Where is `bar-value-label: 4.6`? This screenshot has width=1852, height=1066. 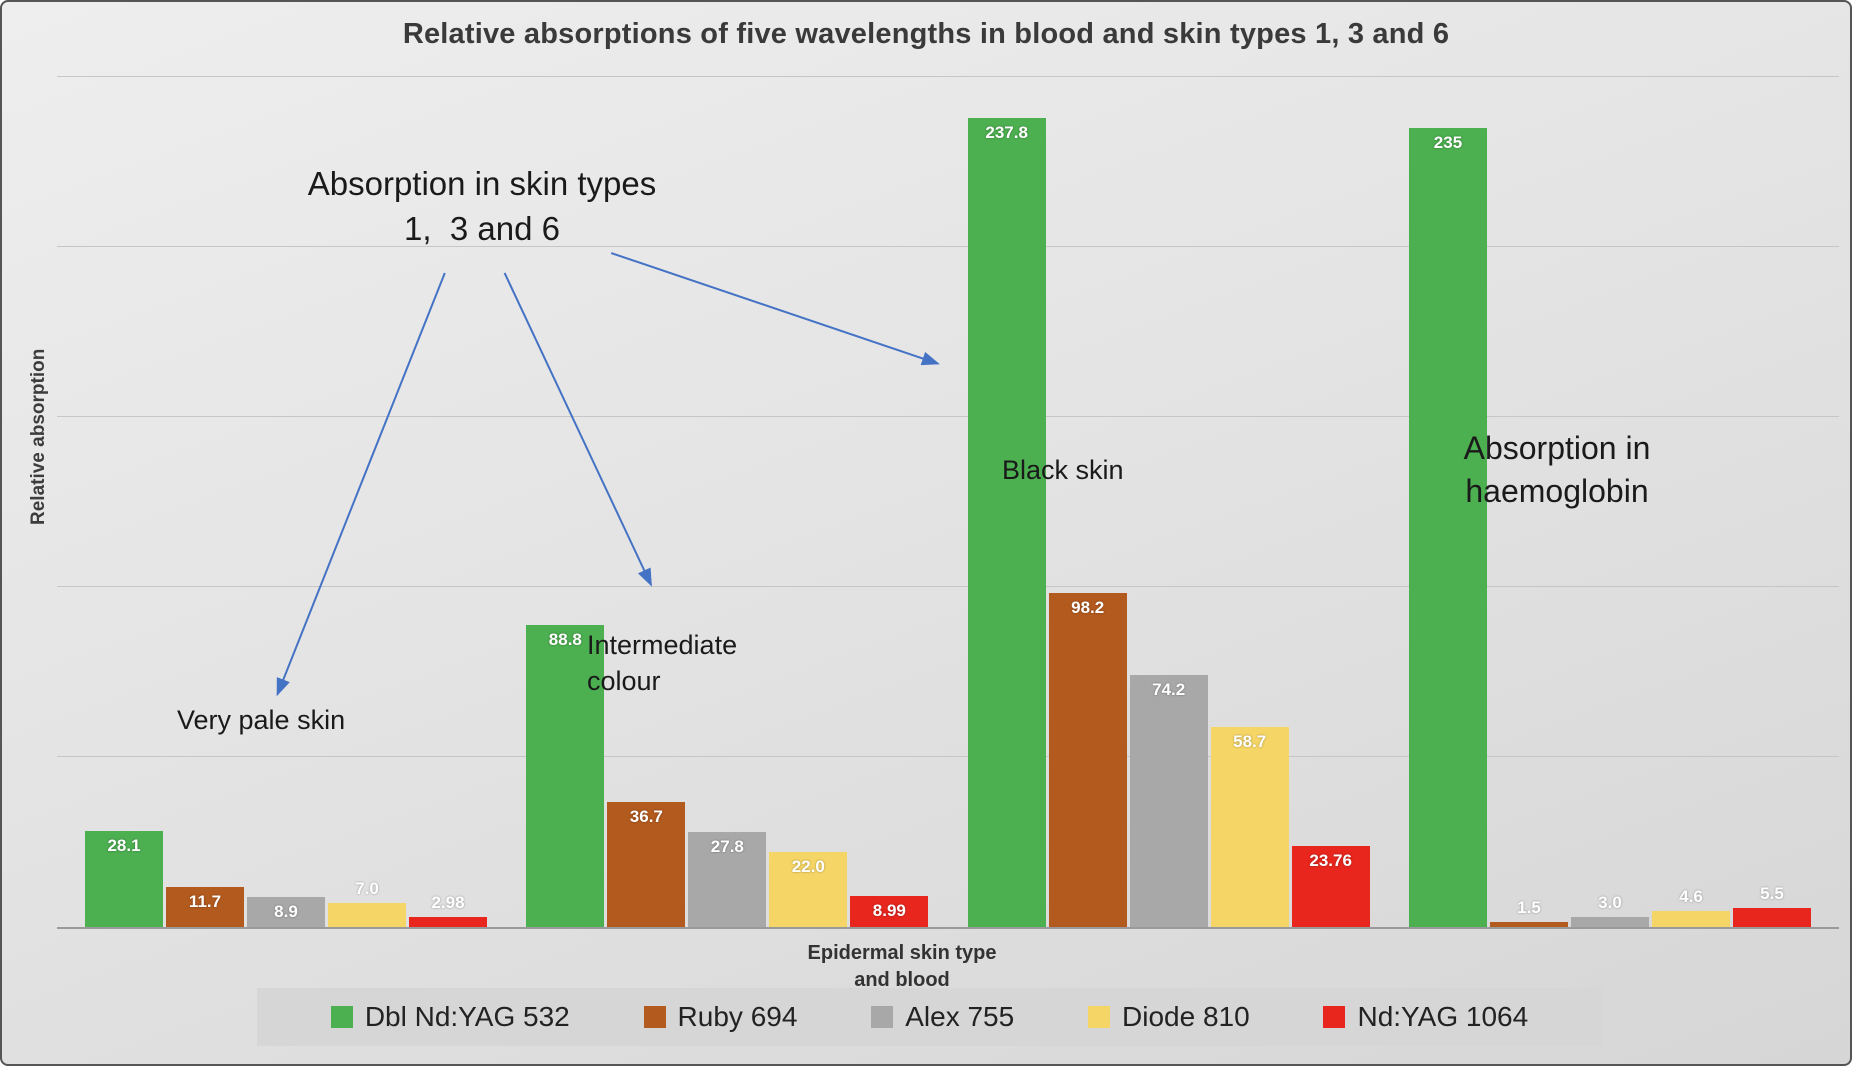
bar-value-label: 4.6 is located at coordinates (1691, 897).